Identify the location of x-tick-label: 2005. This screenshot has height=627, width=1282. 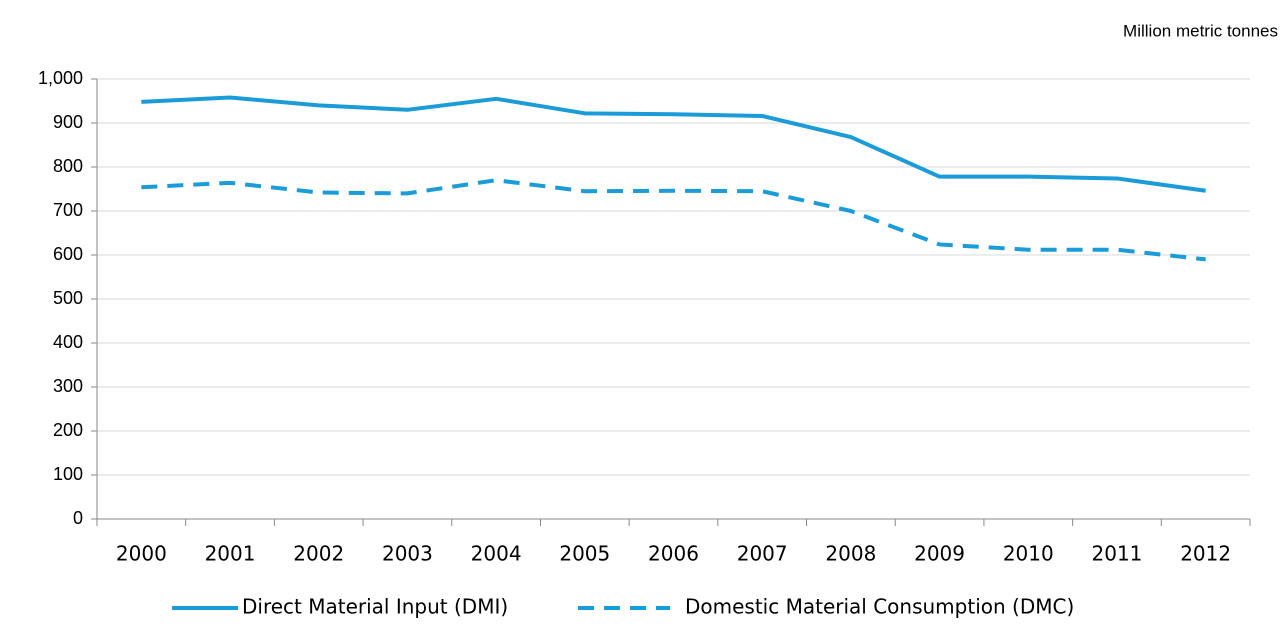
(584, 554).